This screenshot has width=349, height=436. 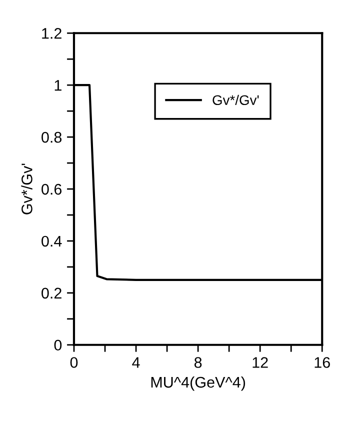 I want to click on y-tick-label: 0.4, so click(x=52, y=241).